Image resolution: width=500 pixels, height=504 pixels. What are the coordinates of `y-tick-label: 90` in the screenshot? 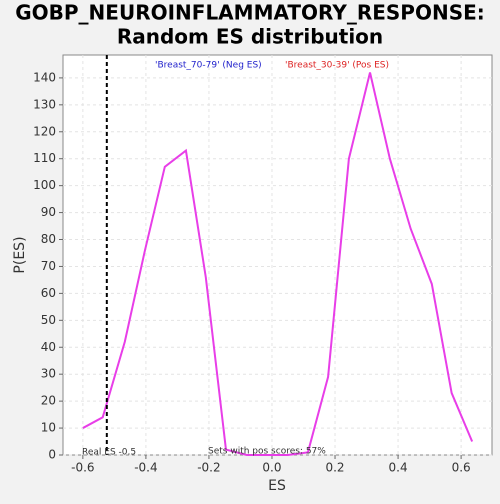 It's located at (48, 212).